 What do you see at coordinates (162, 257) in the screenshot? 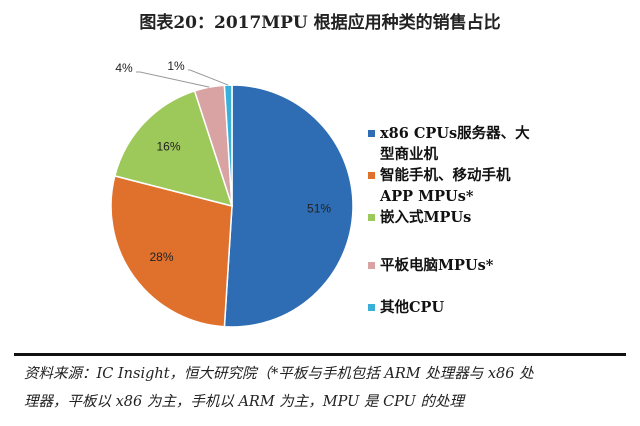
I see `data-label: 28%` at bounding box center [162, 257].